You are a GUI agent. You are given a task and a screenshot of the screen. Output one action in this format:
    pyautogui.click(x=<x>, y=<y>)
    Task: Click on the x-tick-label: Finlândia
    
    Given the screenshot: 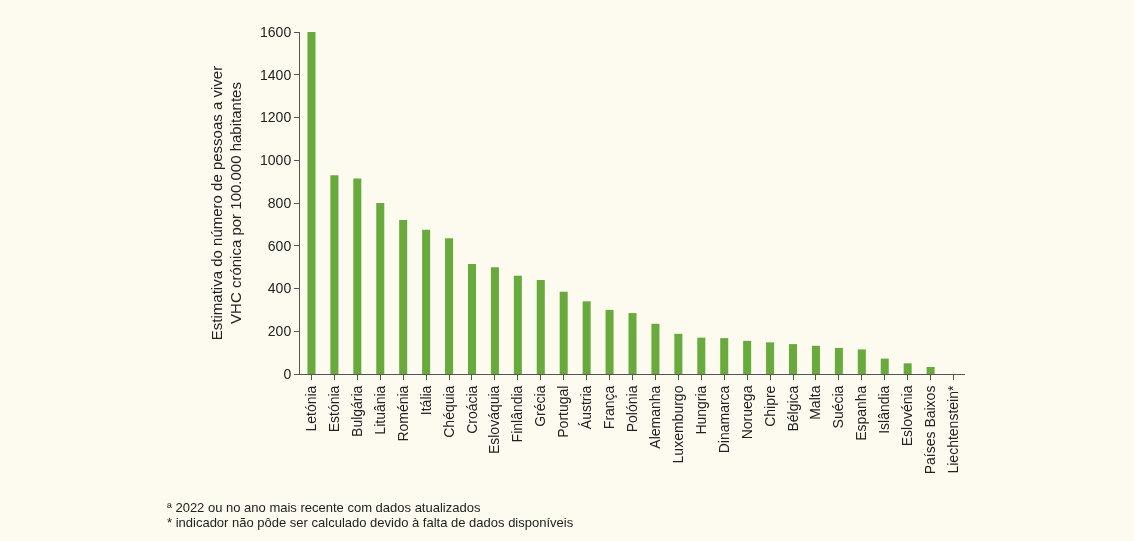 What is the action you would take?
    pyautogui.click(x=517, y=414)
    